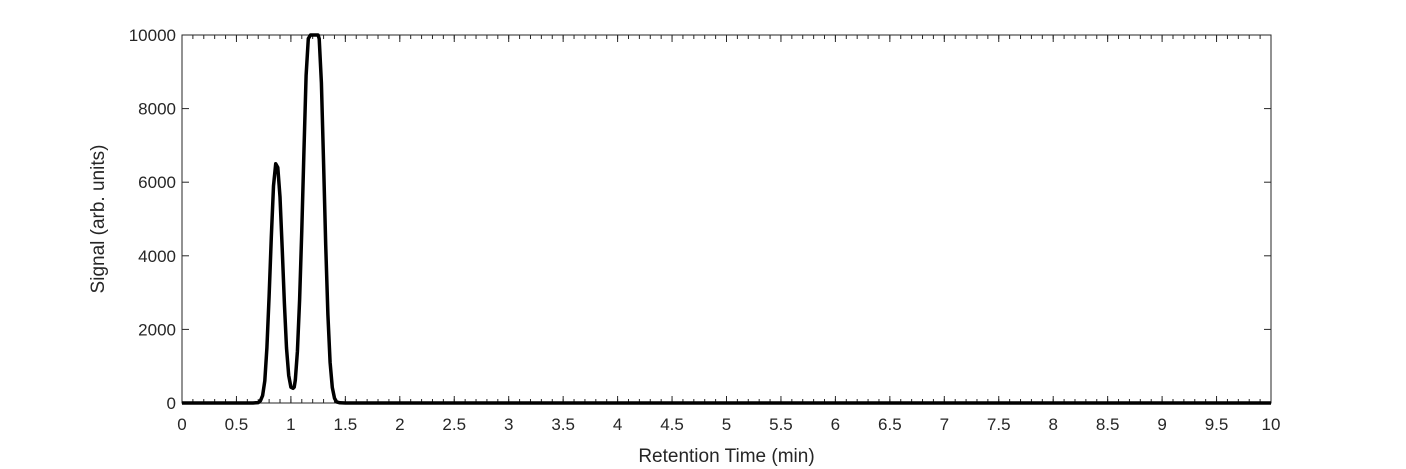 This screenshot has width=1406, height=469. Describe the element at coordinates (781, 424) in the screenshot. I see `x-tick-label: 5.5` at that location.